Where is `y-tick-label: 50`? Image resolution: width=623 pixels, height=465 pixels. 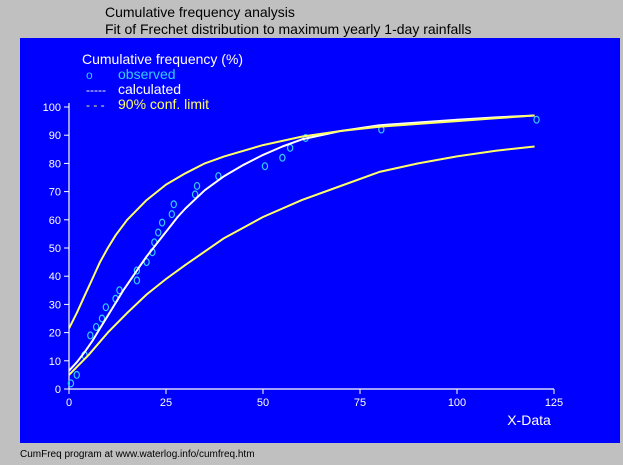 y-tick-label: 50 is located at coordinates (55, 249).